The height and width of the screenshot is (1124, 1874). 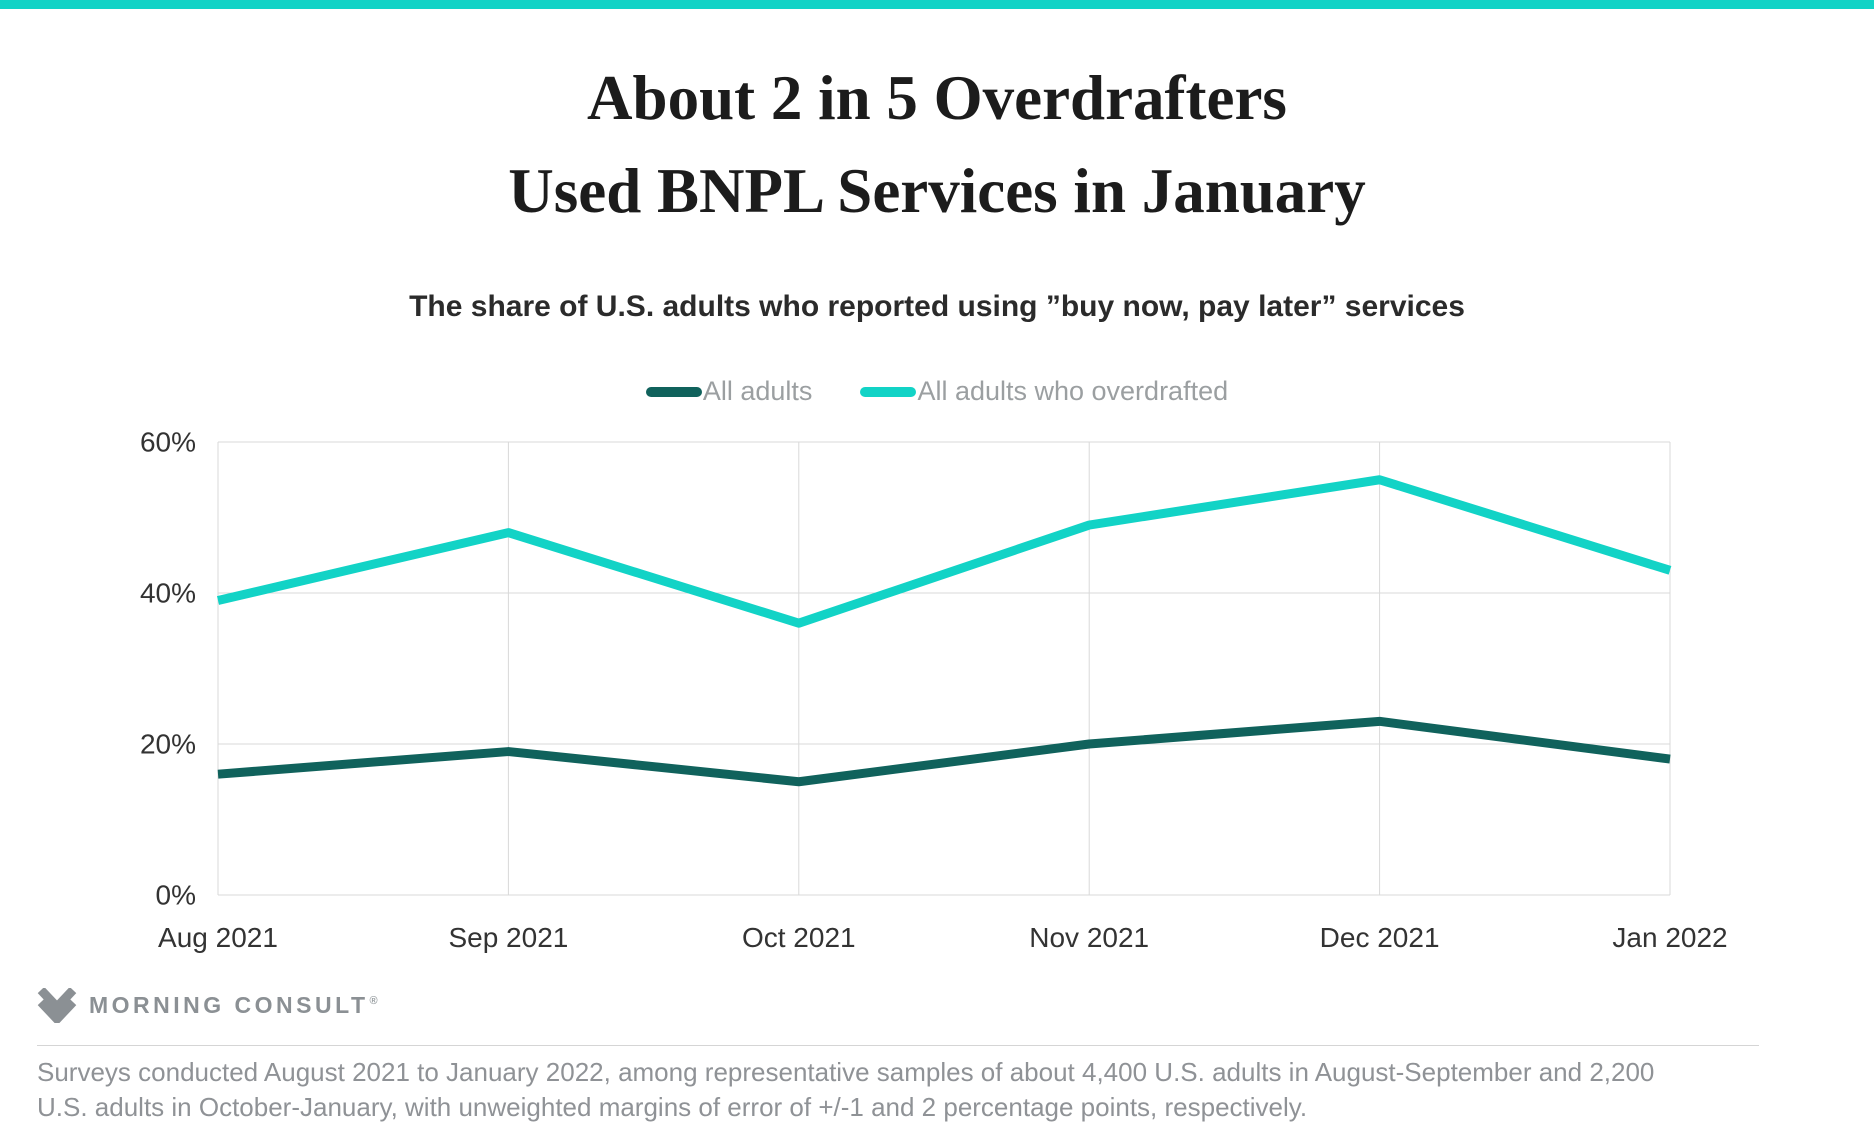 What do you see at coordinates (888, 391) in the screenshot?
I see `legend-swatch-overdrafters` at bounding box center [888, 391].